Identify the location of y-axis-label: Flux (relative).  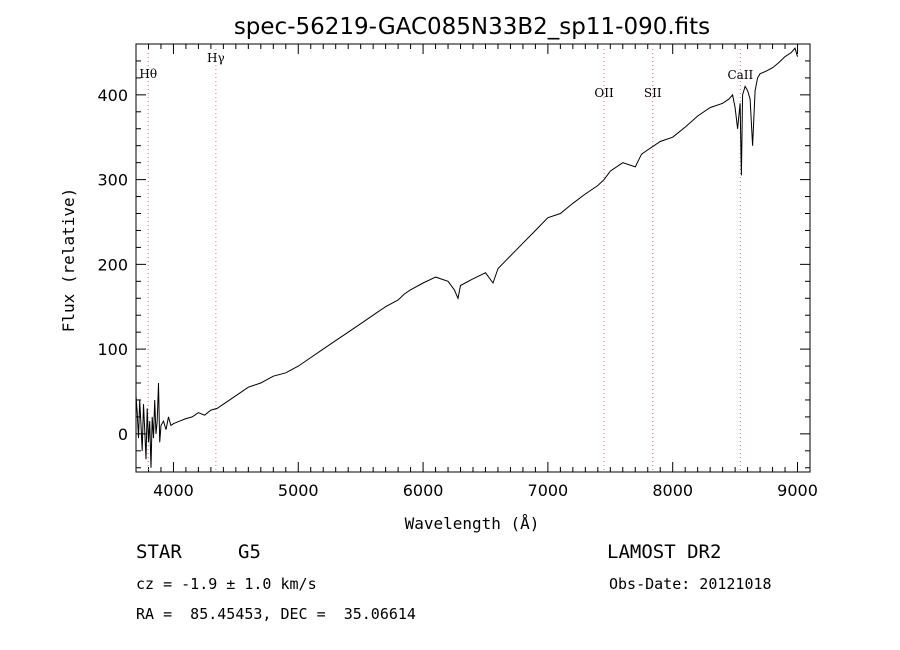
(68, 260).